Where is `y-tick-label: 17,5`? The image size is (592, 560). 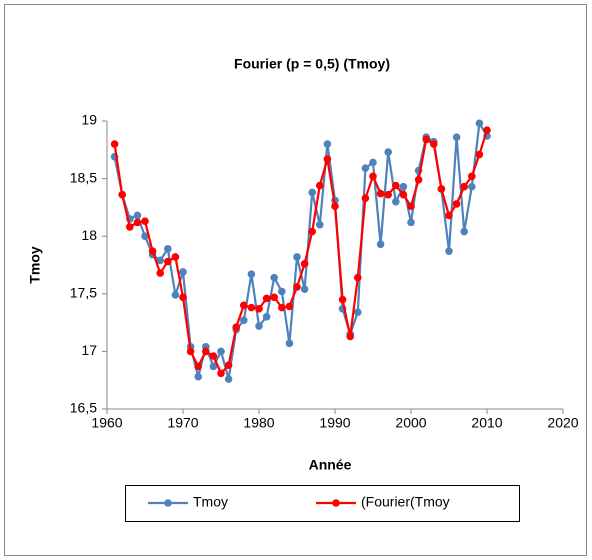
y-tick-label: 17,5 is located at coordinates (83, 293).